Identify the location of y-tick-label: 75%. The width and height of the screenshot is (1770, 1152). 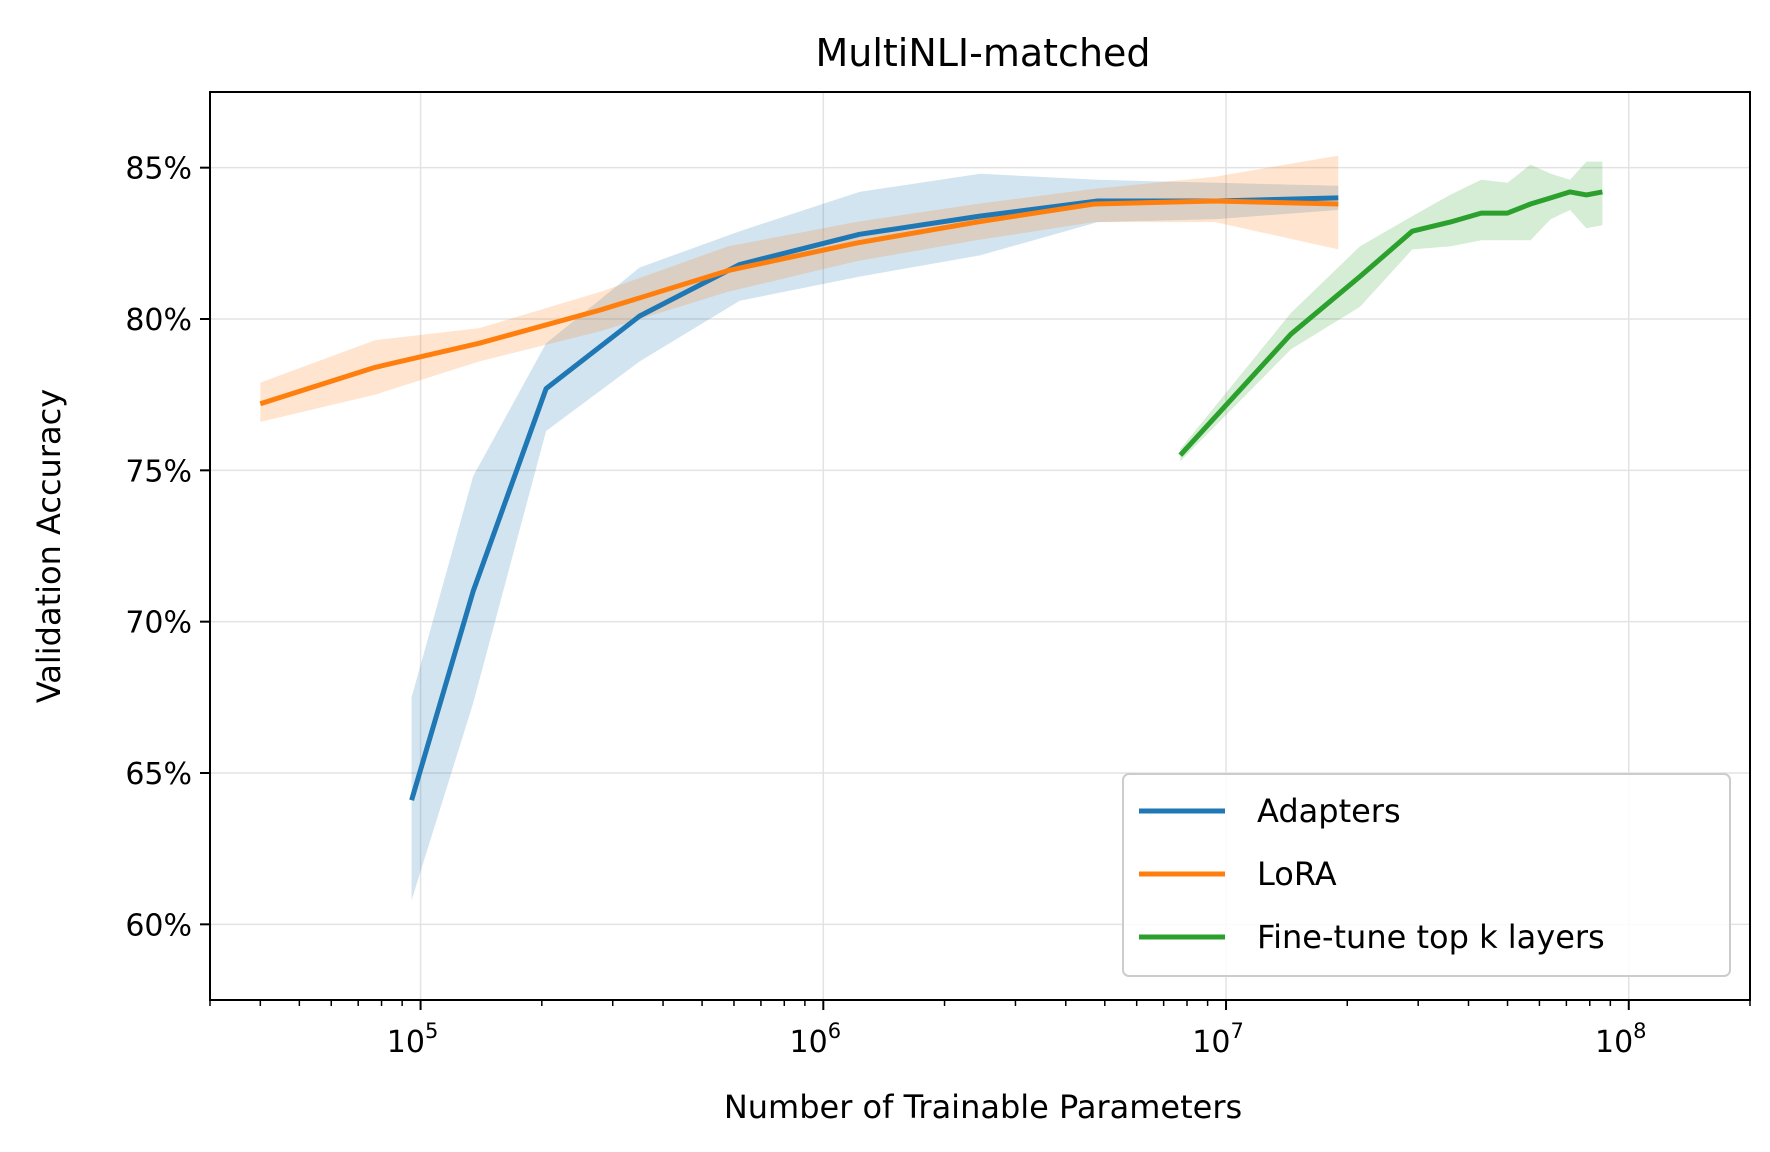
(158, 471).